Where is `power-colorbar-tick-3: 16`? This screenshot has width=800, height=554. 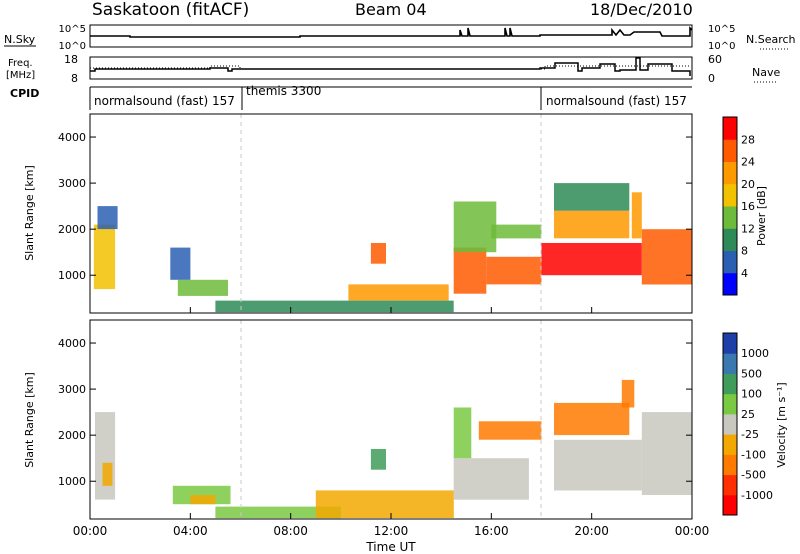
power-colorbar-tick-3: 16 is located at coordinates (748, 206).